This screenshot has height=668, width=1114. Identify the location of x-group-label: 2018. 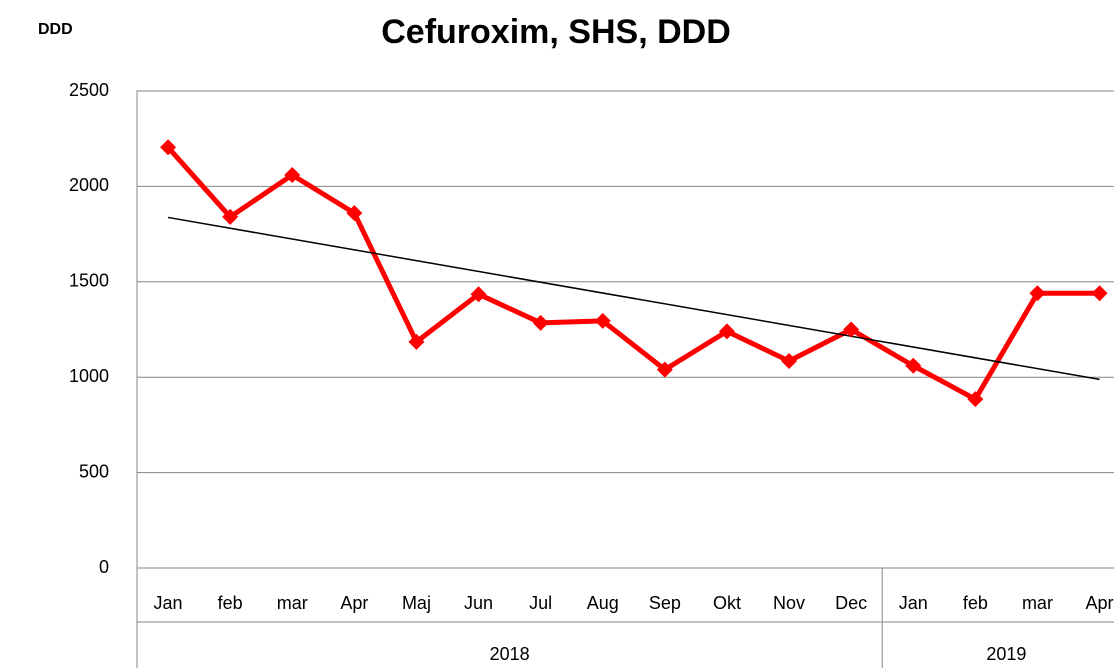
(510, 654).